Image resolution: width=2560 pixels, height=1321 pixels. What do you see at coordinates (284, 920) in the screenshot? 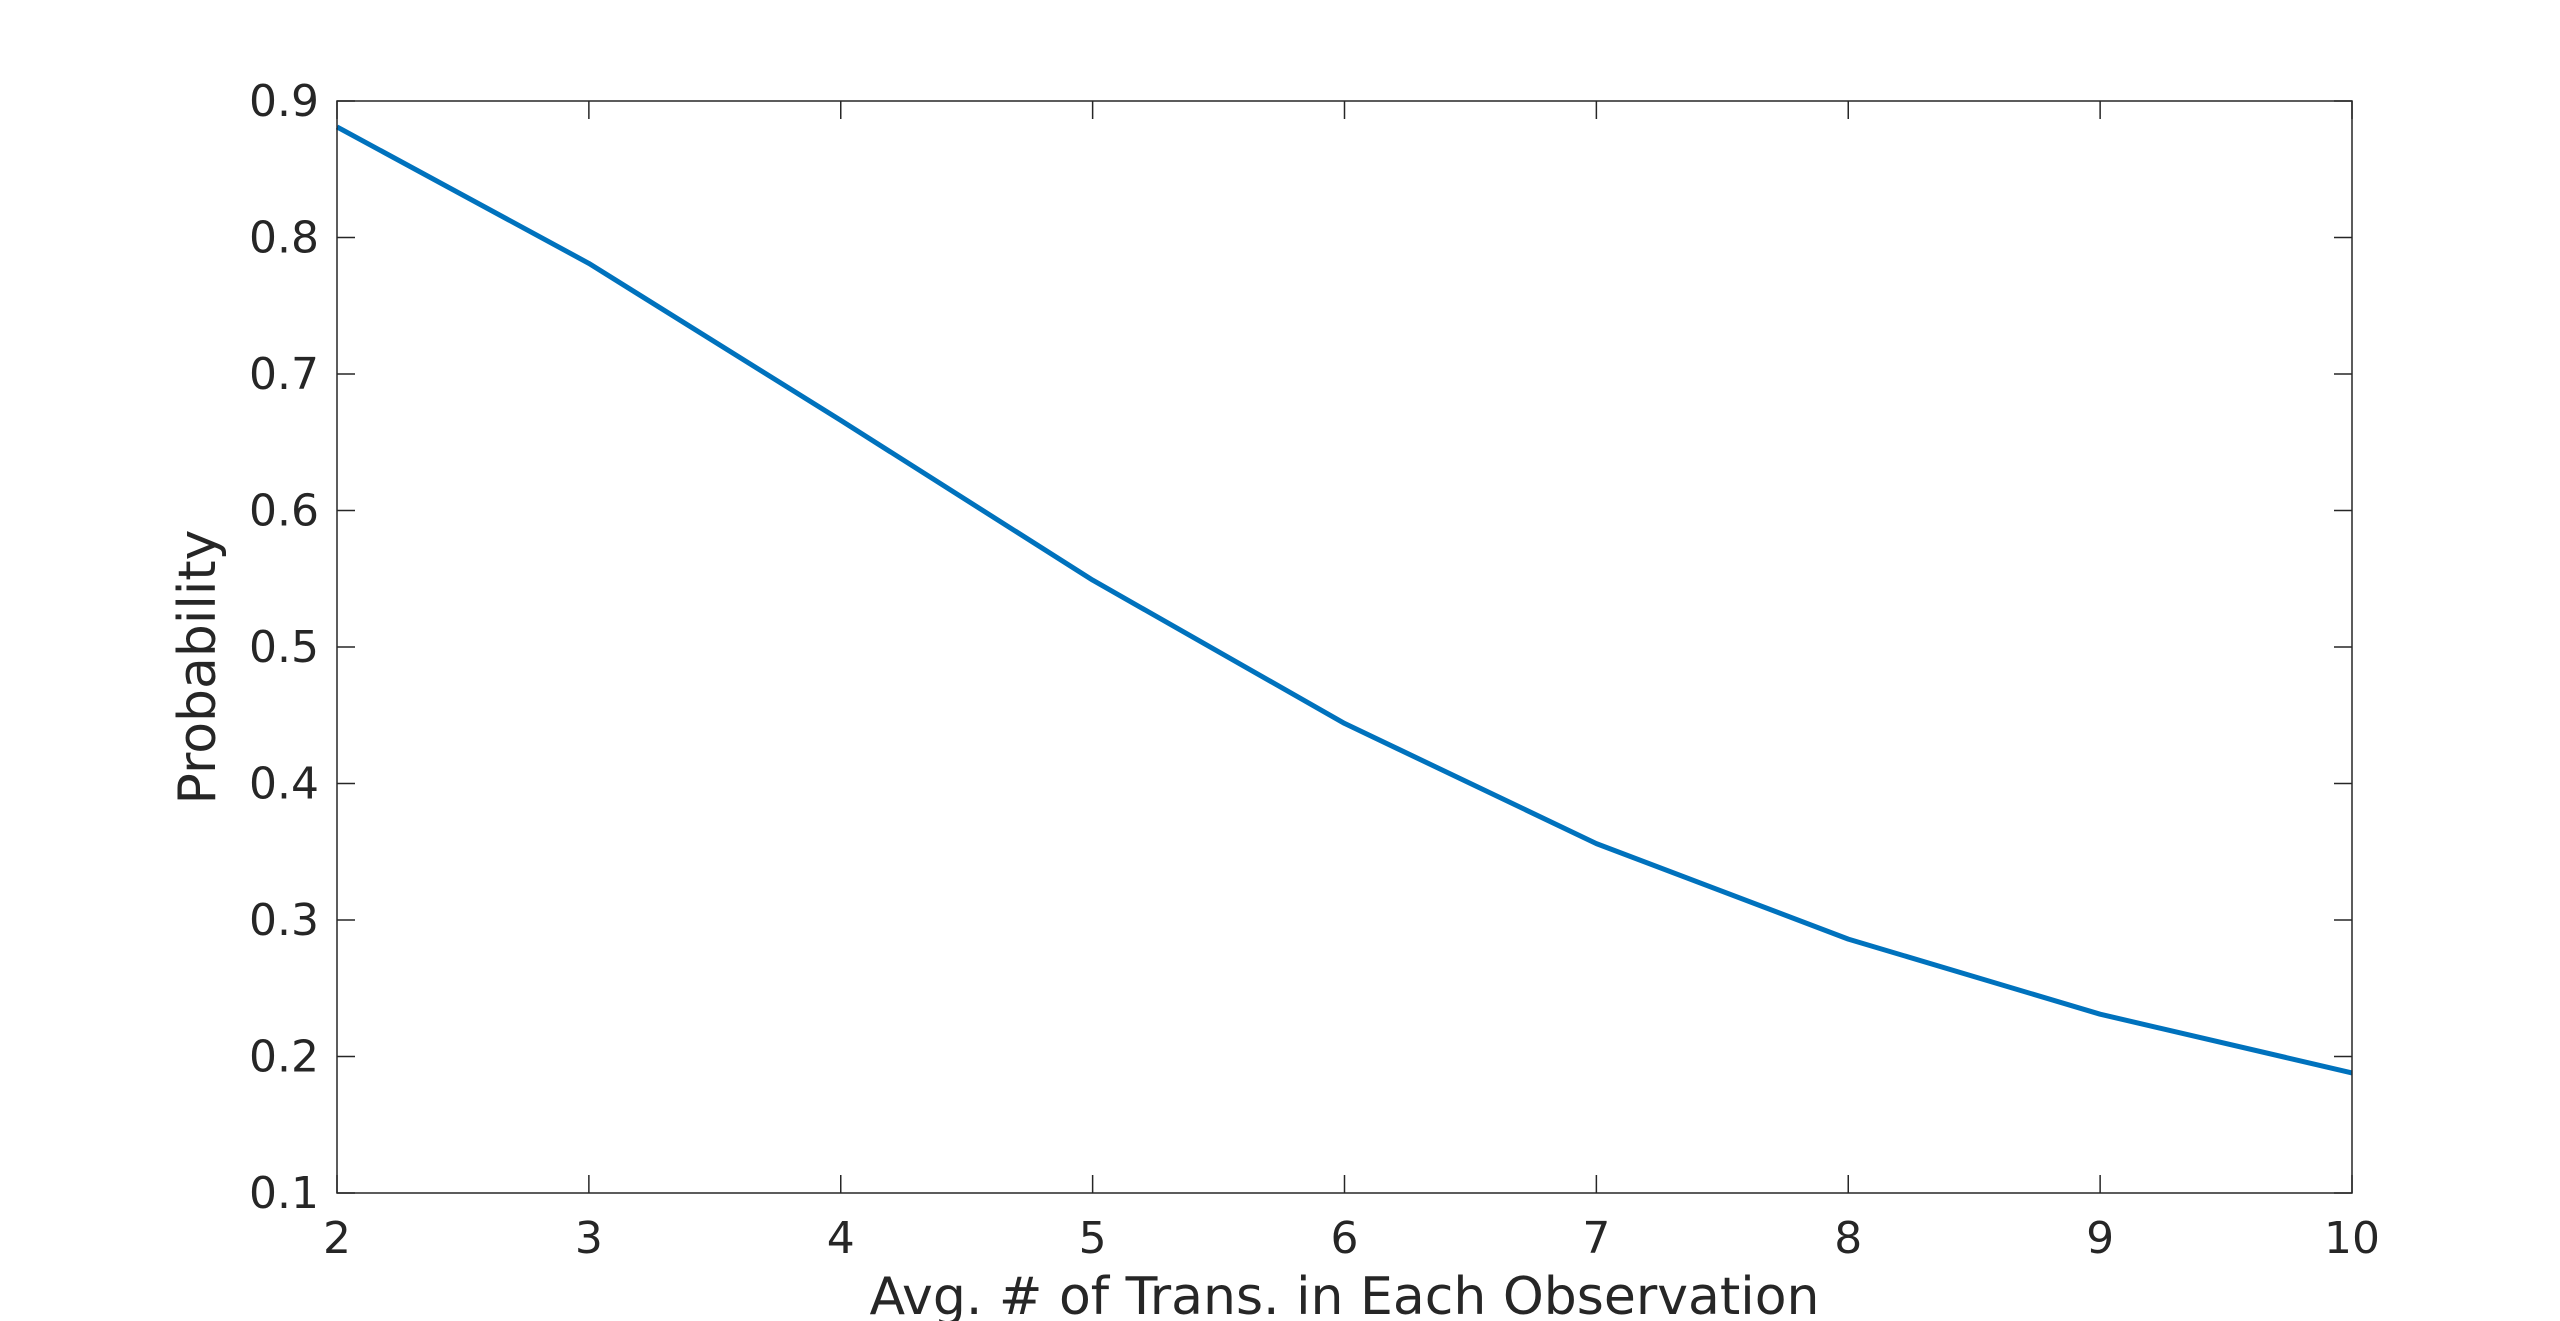
I see `y-tick-label: 0.3` at bounding box center [284, 920].